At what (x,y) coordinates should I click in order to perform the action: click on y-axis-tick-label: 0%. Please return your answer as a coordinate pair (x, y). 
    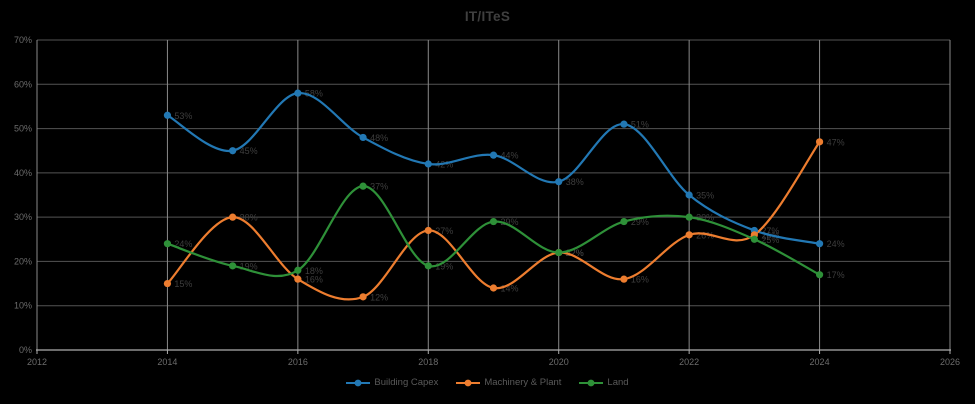
    Looking at the image, I should click on (25, 350).